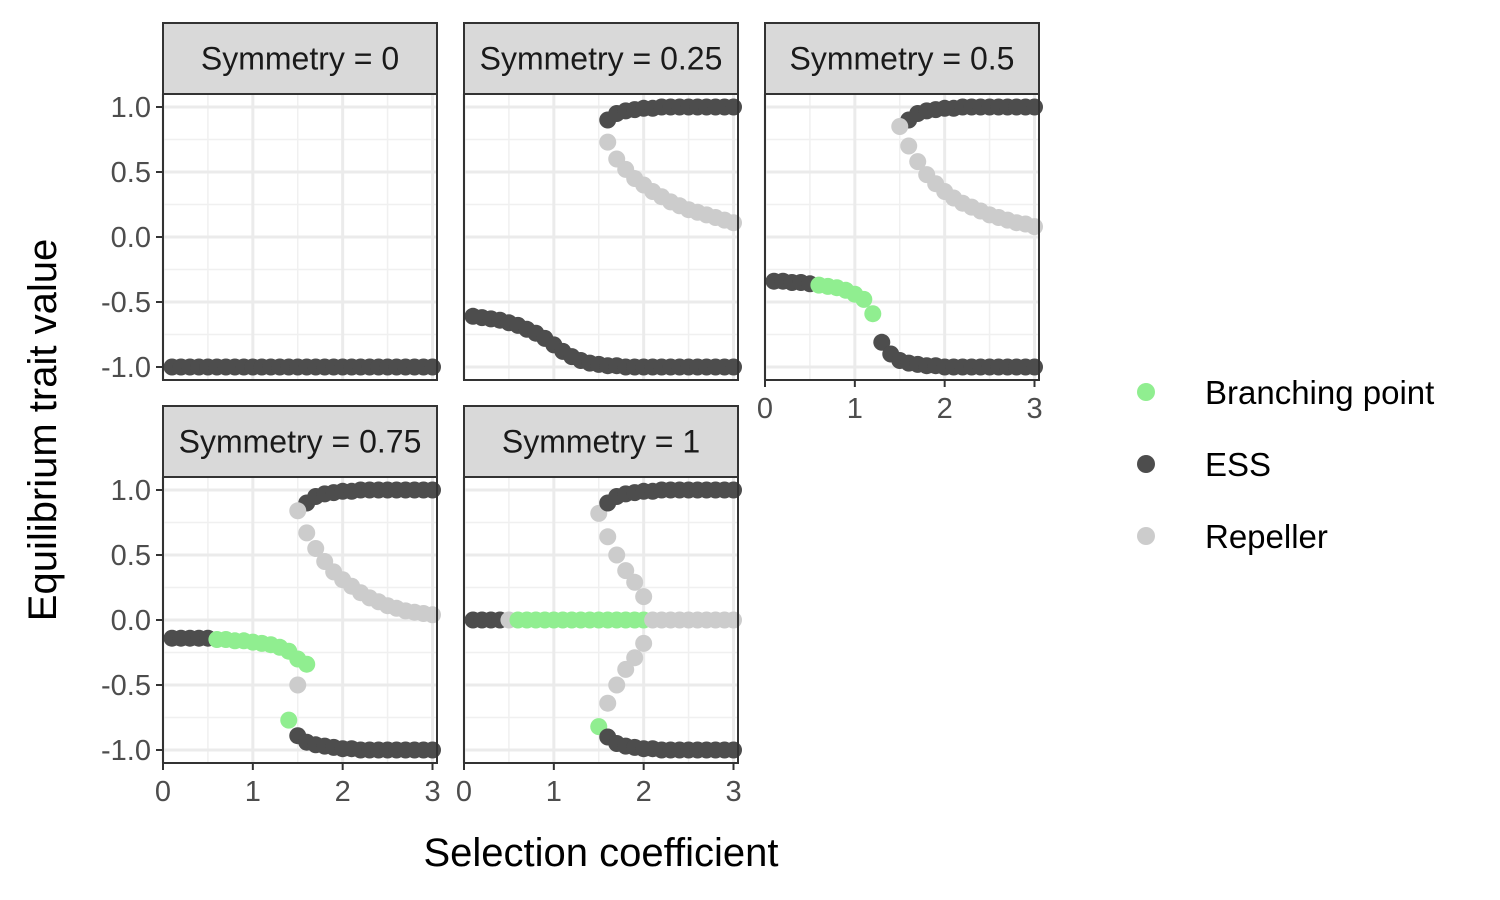  What do you see at coordinates (600, 853) in the screenshot?
I see `x-axis-title: Selection coefficient` at bounding box center [600, 853].